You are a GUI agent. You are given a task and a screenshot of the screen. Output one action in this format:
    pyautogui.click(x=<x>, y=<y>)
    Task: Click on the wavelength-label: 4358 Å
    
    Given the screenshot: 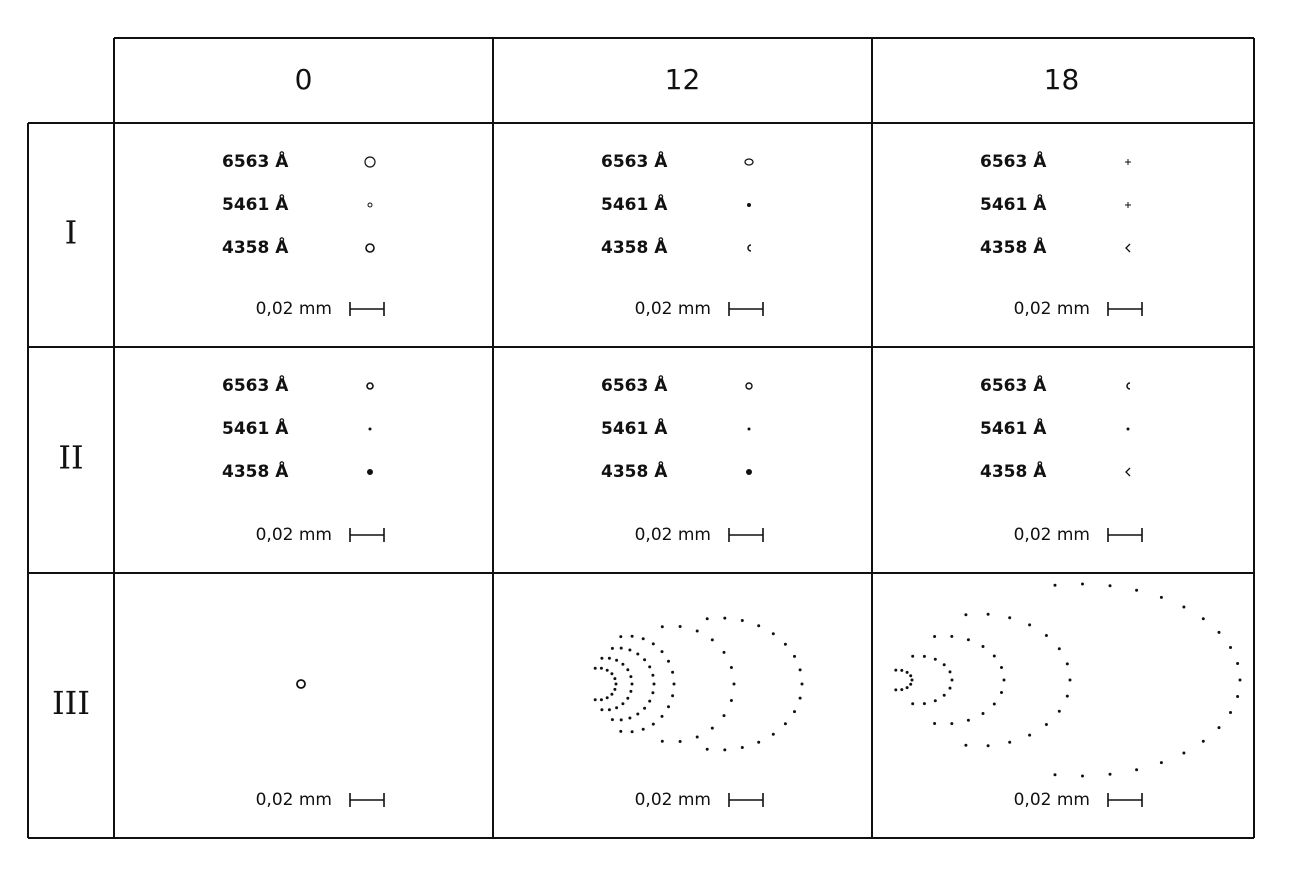 What is the action you would take?
    pyautogui.click(x=1013, y=470)
    